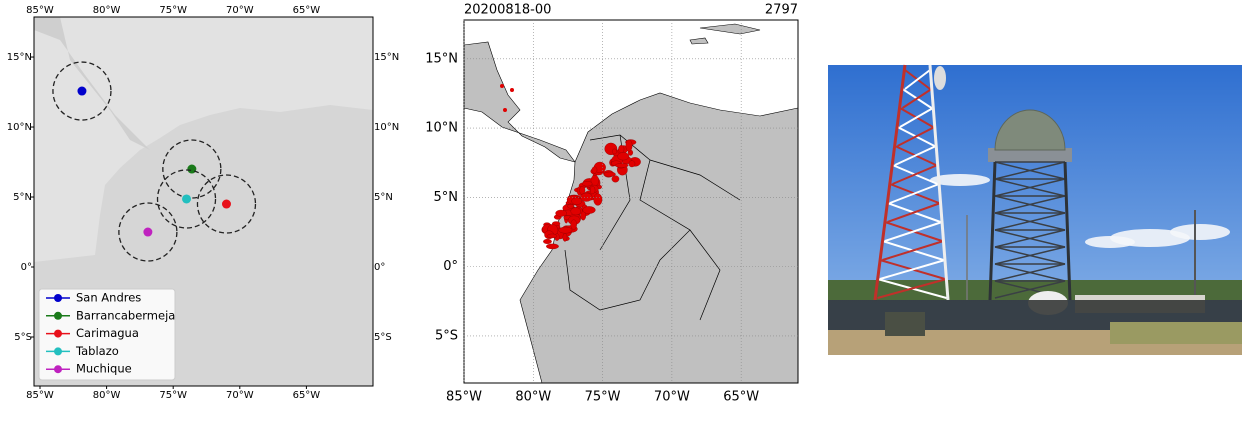 The image size is (1242, 436). I want to click on legend-label: Carimagua, so click(107, 333).